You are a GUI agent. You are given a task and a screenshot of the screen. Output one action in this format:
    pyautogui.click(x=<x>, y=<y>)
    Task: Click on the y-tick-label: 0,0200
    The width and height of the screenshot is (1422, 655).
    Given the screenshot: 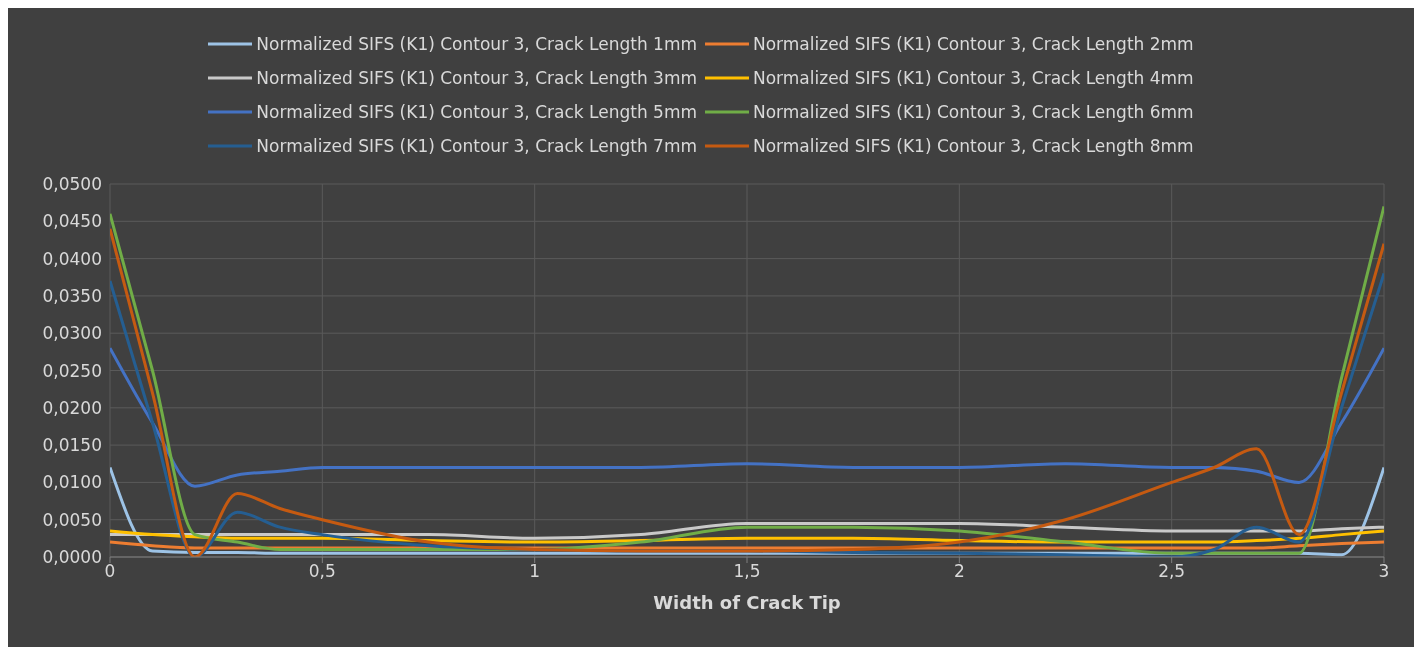 What is the action you would take?
    pyautogui.click(x=72, y=407)
    